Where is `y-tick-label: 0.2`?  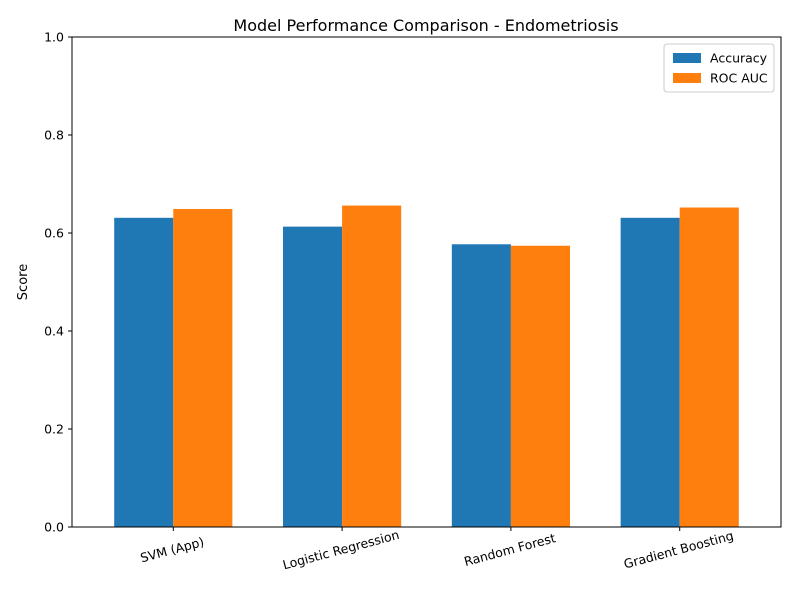 y-tick-label: 0.2 is located at coordinates (54, 429).